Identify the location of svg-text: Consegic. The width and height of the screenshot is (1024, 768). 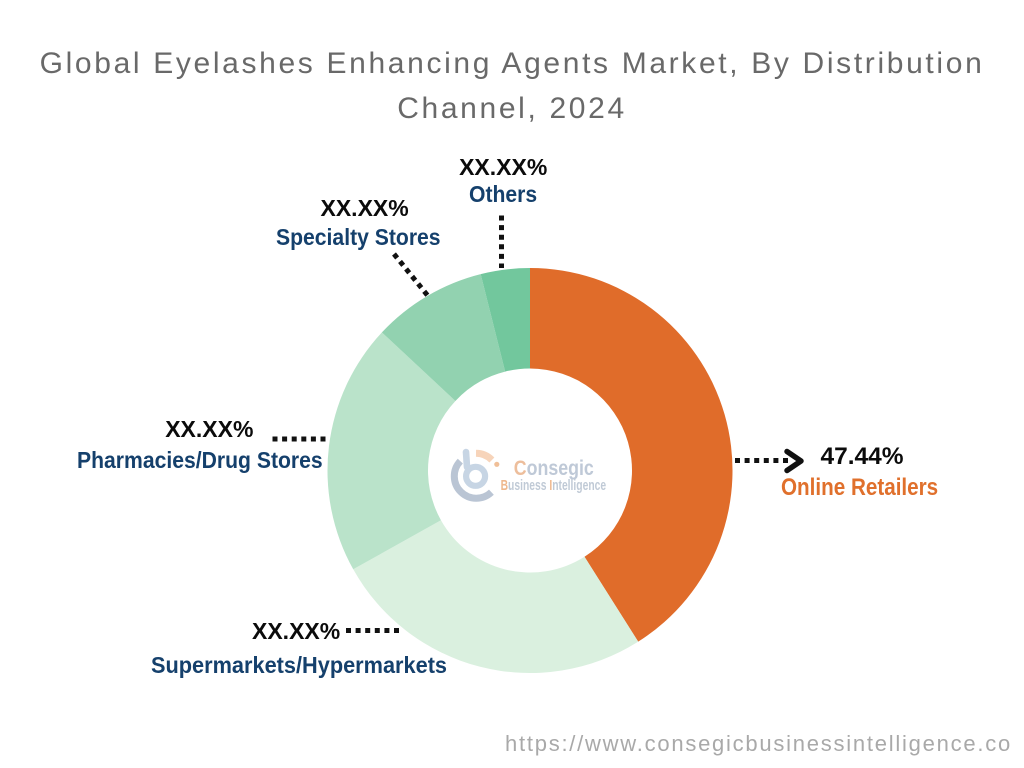
(554, 468).